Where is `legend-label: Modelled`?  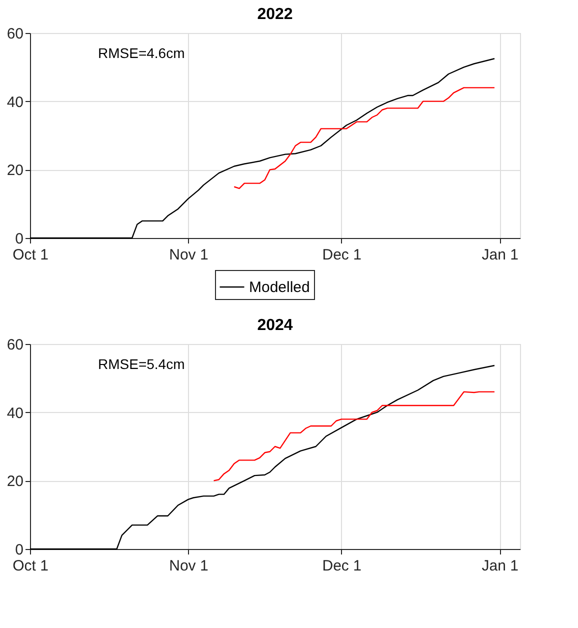
legend-label: Modelled is located at coordinates (279, 287).